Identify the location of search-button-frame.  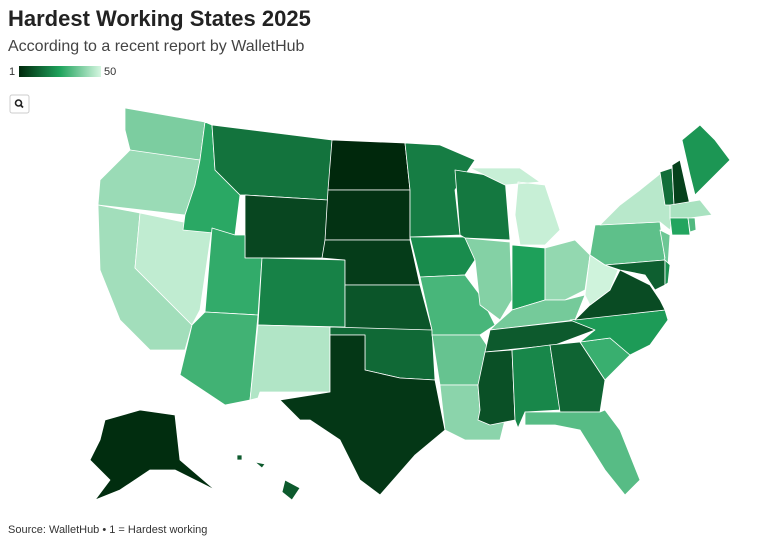
(19, 104).